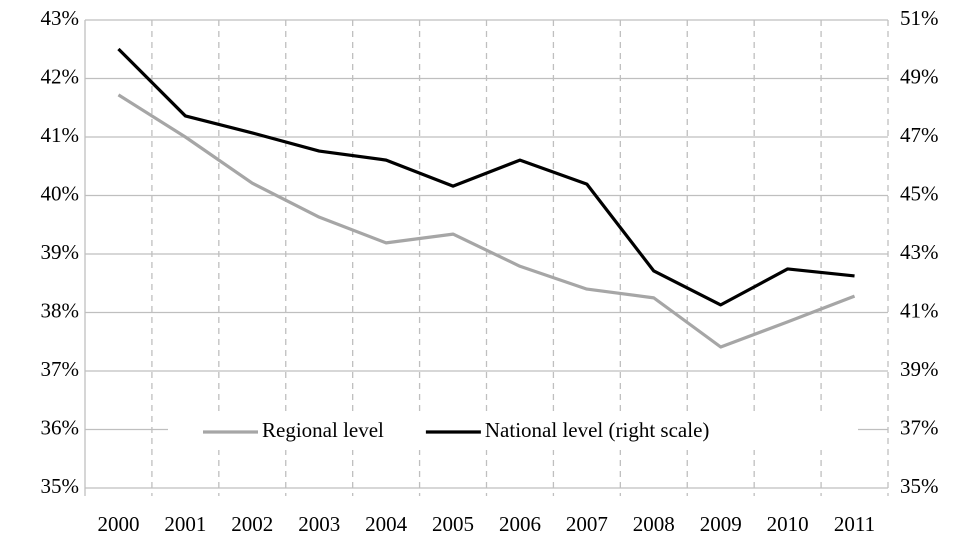 The image size is (965, 543). I want to click on legend-label: Regional level, so click(323, 430).